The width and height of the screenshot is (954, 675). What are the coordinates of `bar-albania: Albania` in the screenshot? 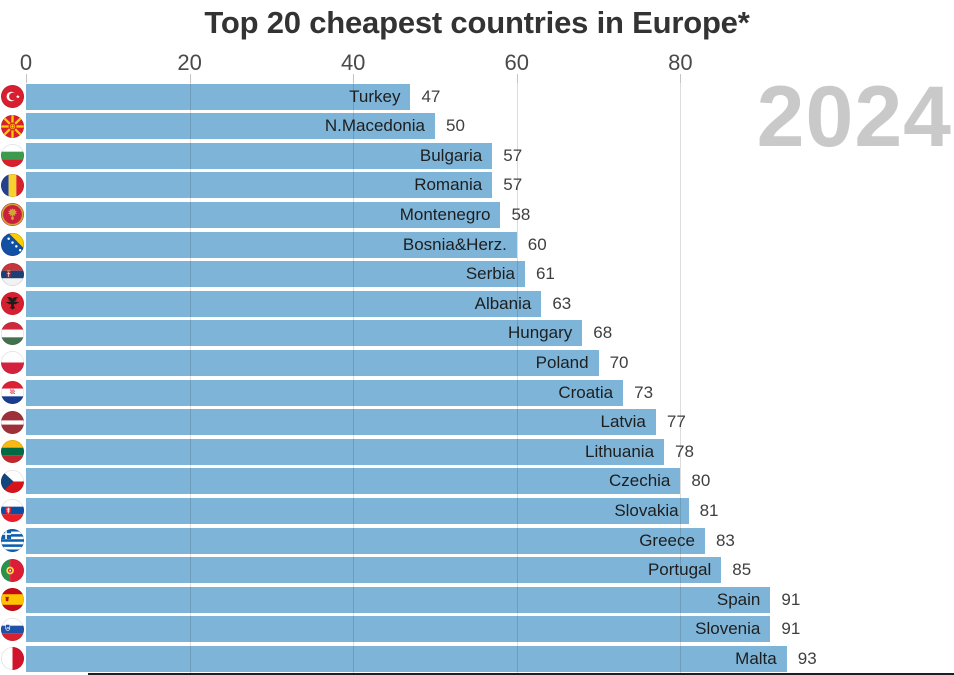 It's located at (284, 303).